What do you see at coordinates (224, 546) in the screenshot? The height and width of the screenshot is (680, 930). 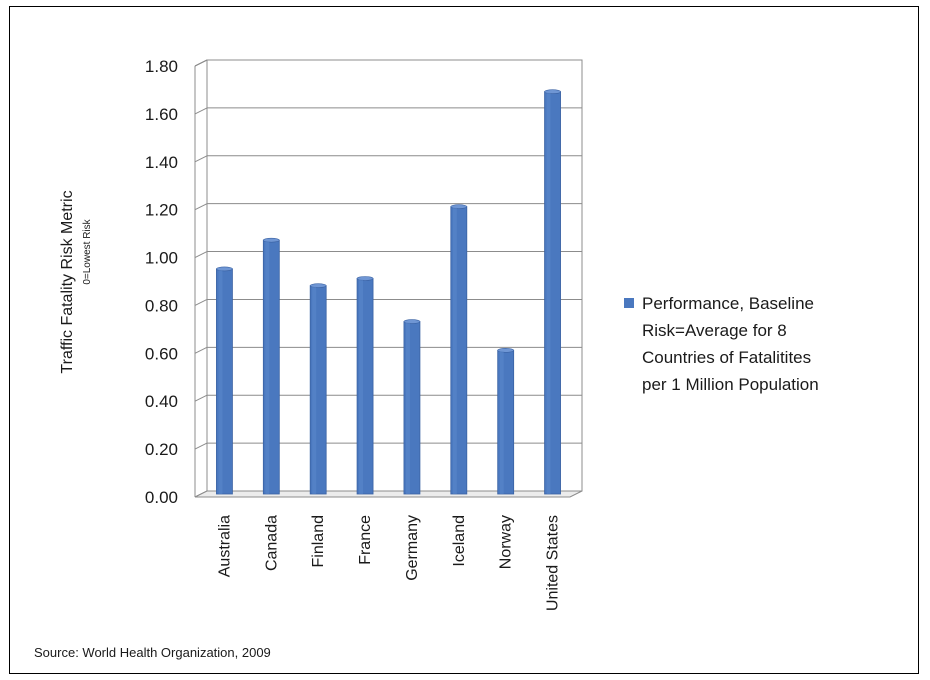 I see `x-tick-label: Australia` at bounding box center [224, 546].